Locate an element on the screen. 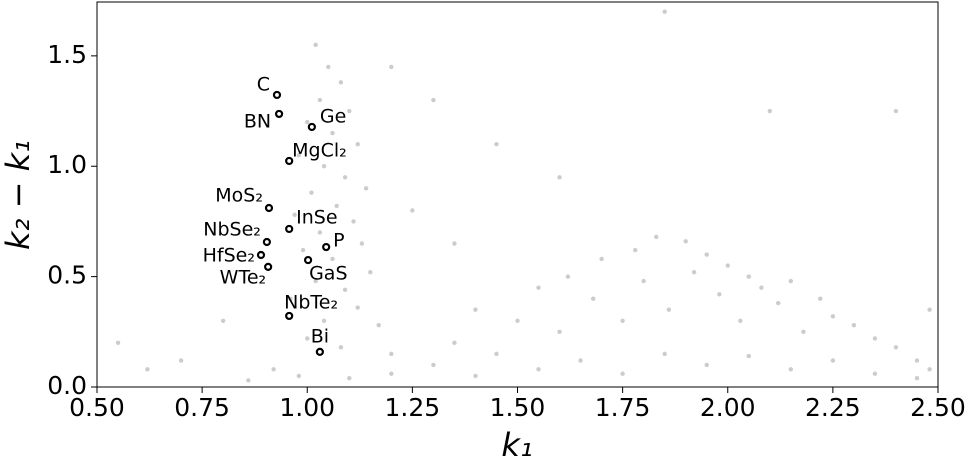 The width and height of the screenshot is (967, 465). x-axis-label: k₁ is located at coordinates (516, 445).